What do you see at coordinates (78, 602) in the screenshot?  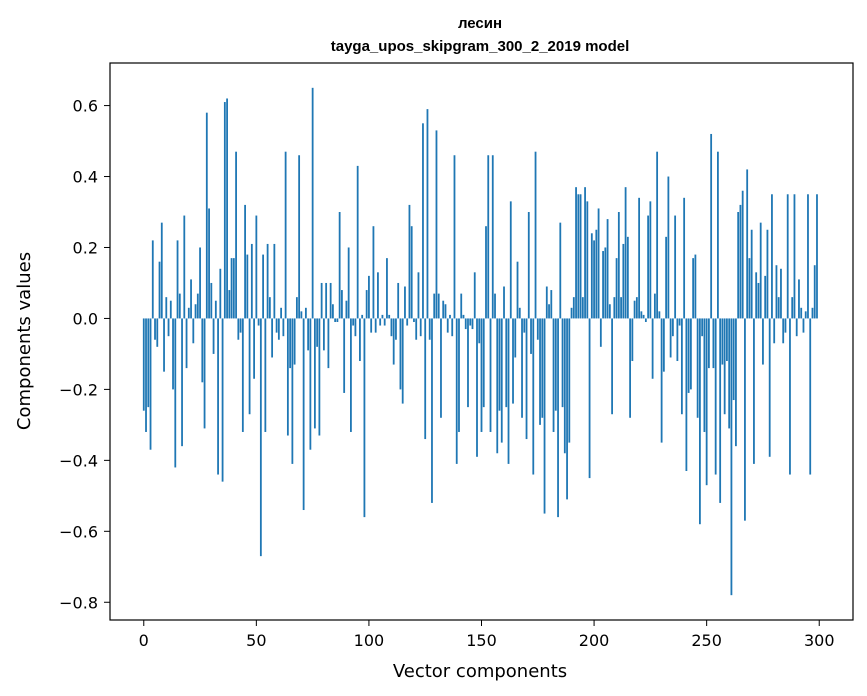 I see `y-tick-label: −0.8` at bounding box center [78, 602].